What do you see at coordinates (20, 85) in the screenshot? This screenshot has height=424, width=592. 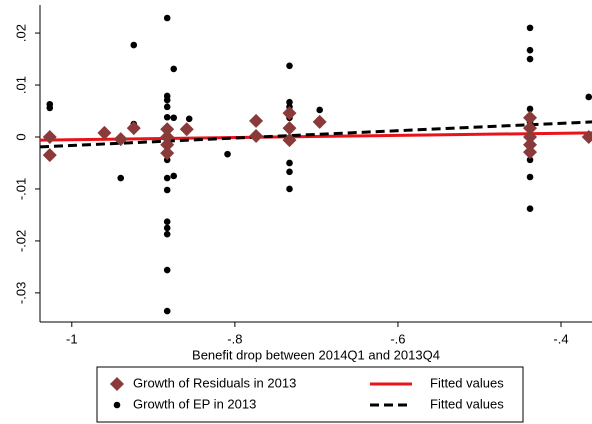 I see `y-tick-label: .01` at bounding box center [20, 85].